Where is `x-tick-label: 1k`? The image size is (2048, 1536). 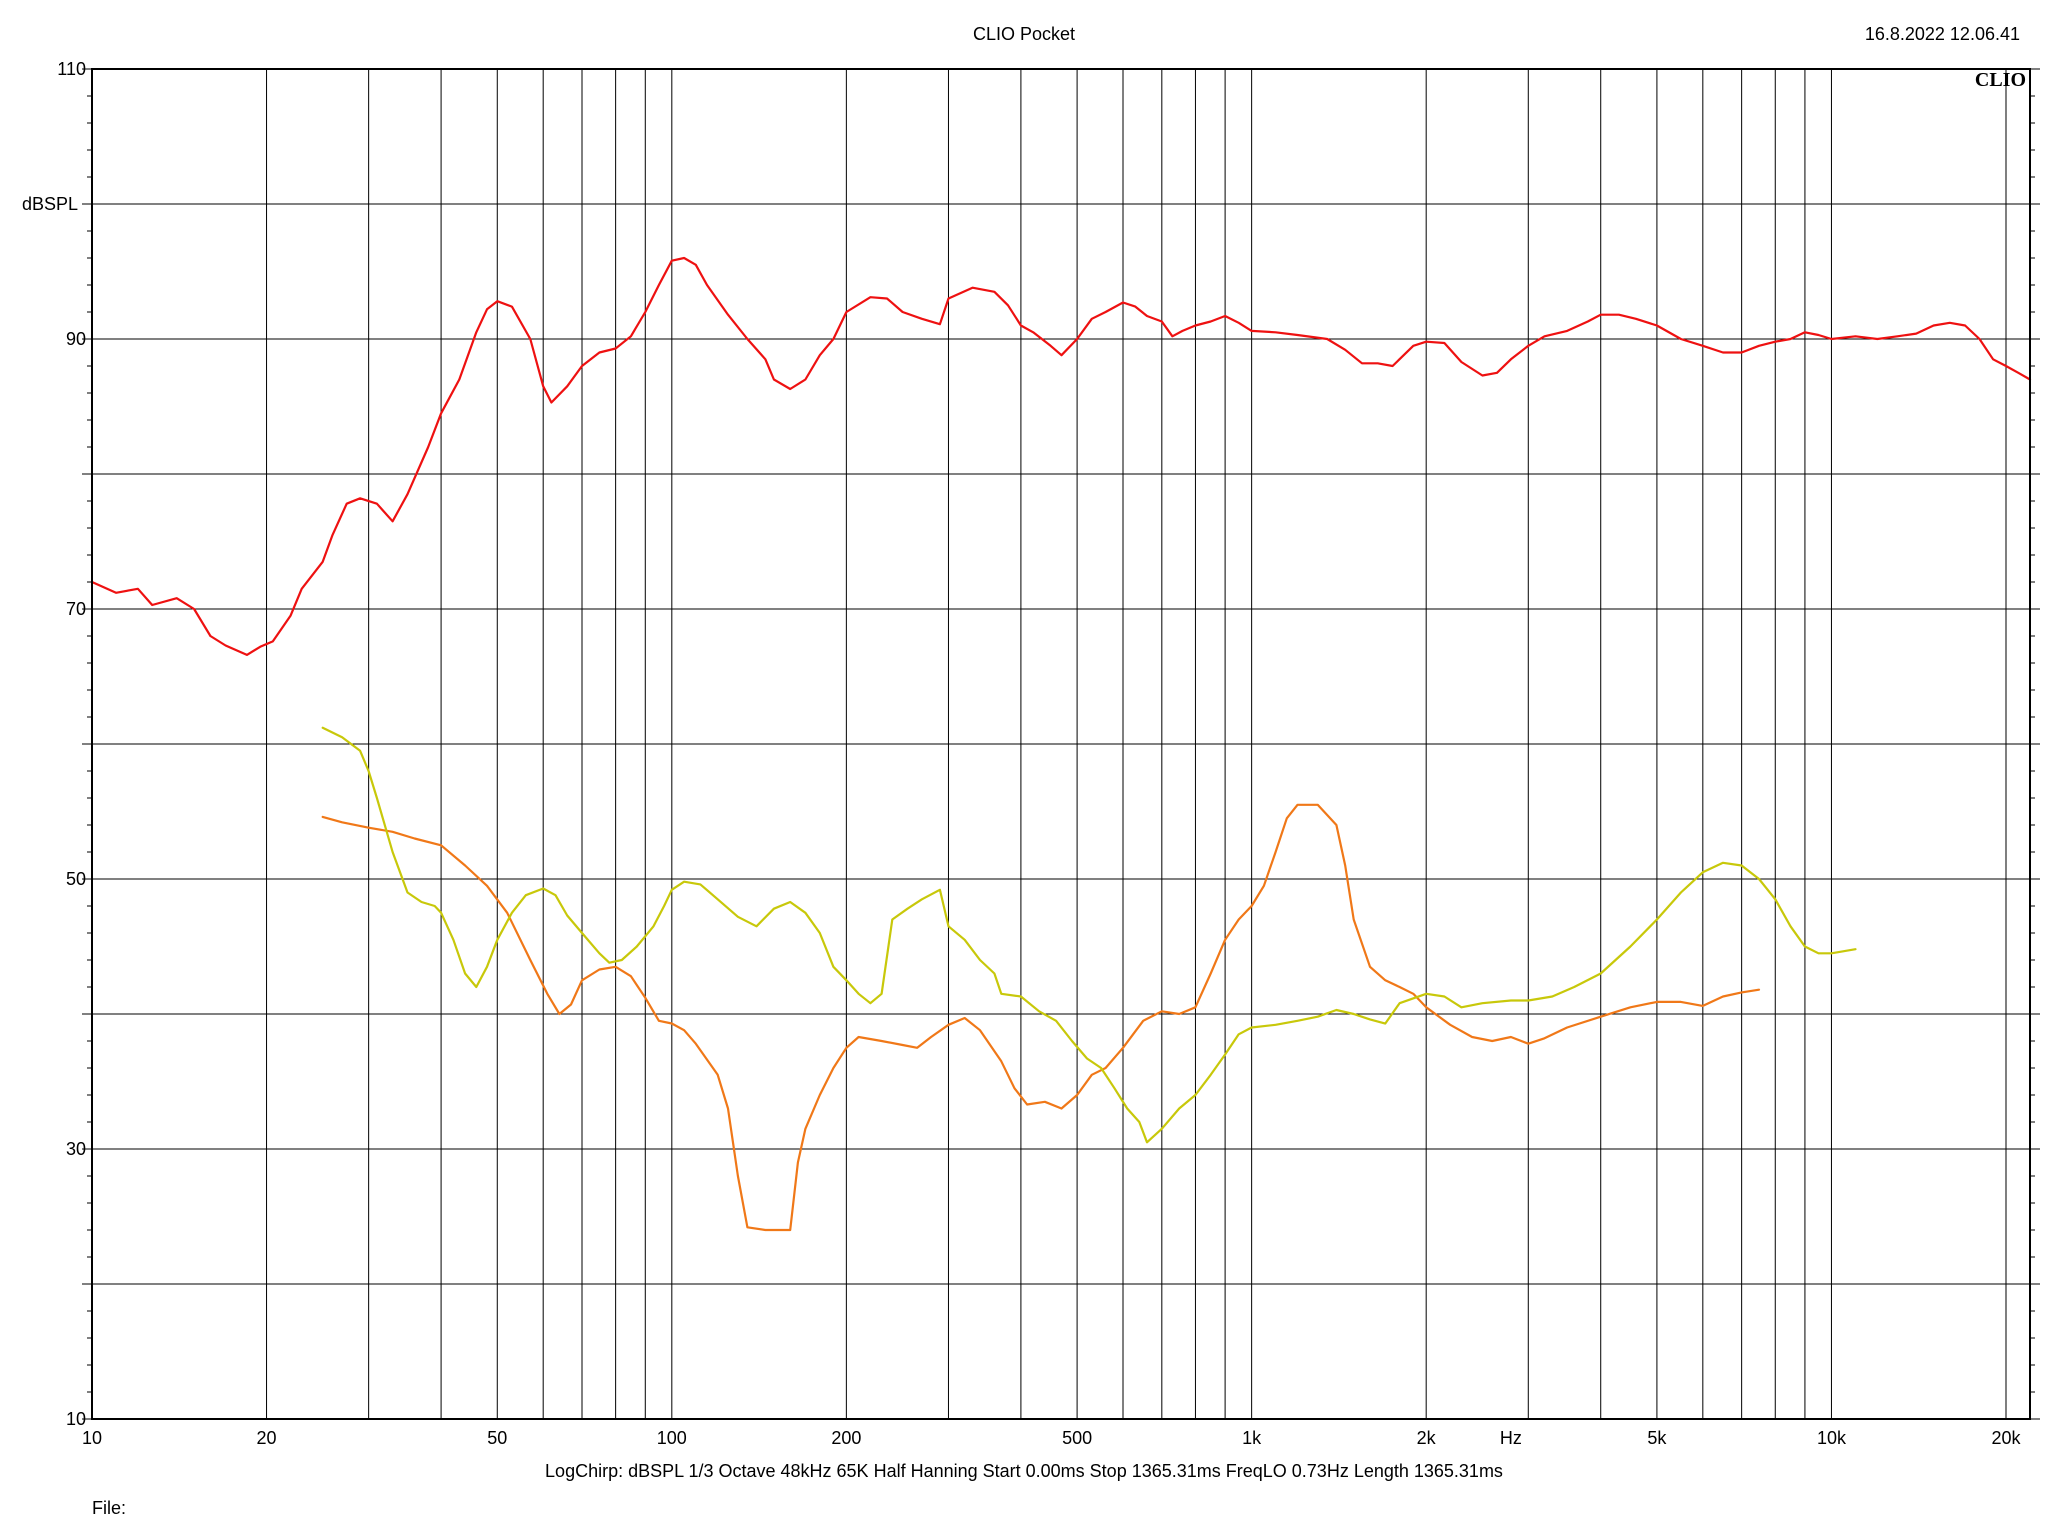
x-tick-label: 1k is located at coordinates (1252, 1438).